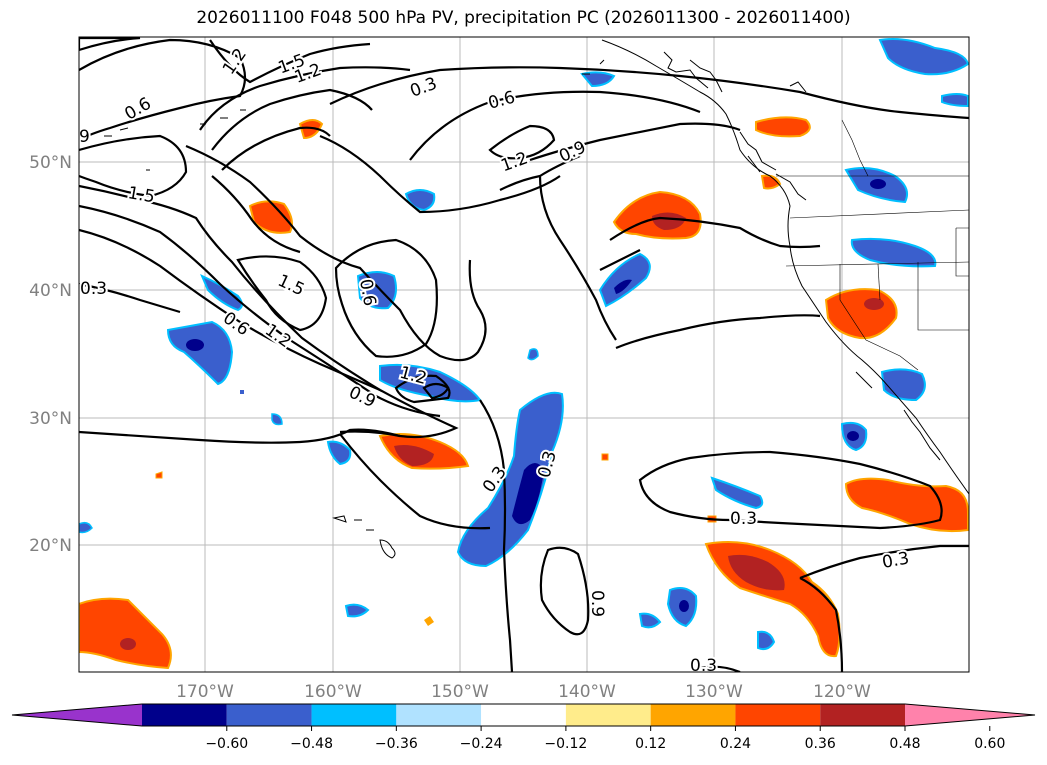 The width and height of the screenshot is (1047, 765). I want to click on colorbar-extend-high, so click(970, 715).